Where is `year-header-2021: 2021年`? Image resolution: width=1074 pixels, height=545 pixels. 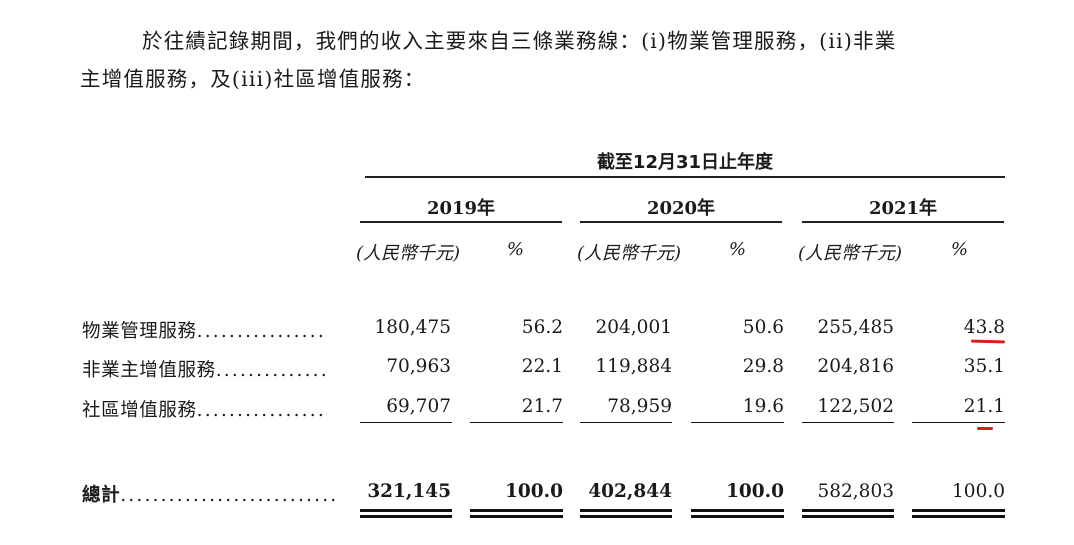 year-header-2021: 2021年 is located at coordinates (903, 208).